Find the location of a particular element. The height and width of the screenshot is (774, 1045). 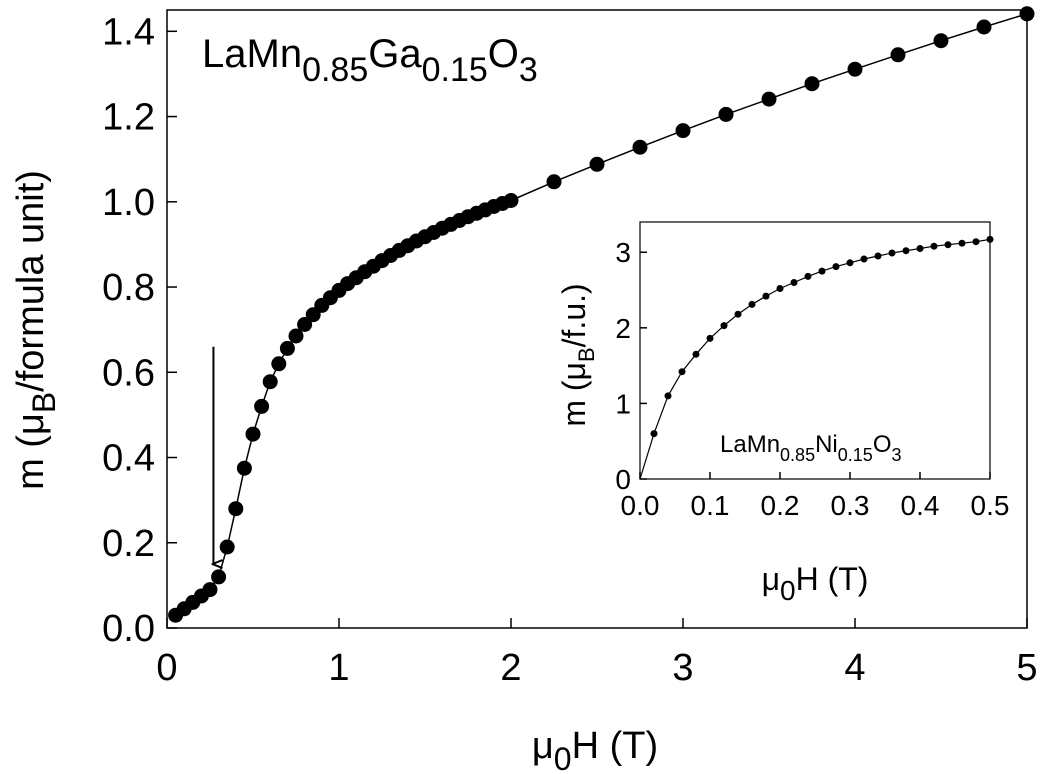

main-chart-title: LaMn0.85Ga0.15O3 is located at coordinates (370, 60).